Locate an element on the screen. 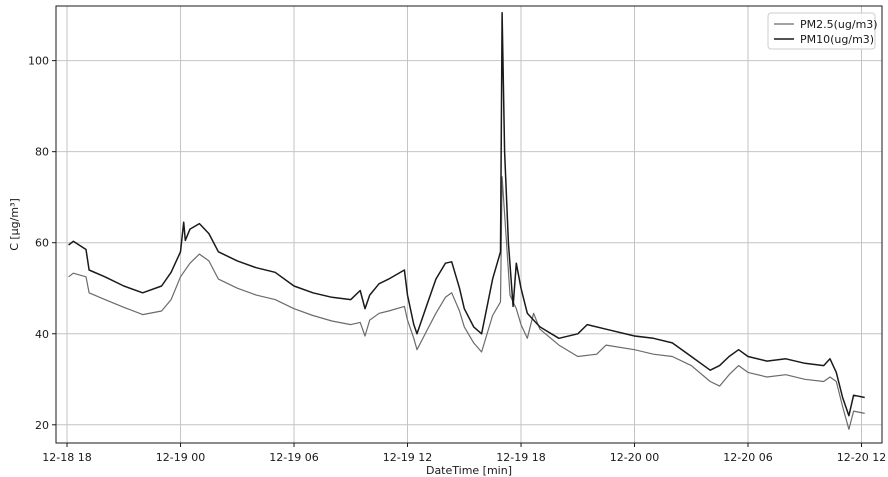 This screenshot has height=477, width=888. legend: PM2.5(ug/m3) PM10(ug/m3) is located at coordinates (822, 31).